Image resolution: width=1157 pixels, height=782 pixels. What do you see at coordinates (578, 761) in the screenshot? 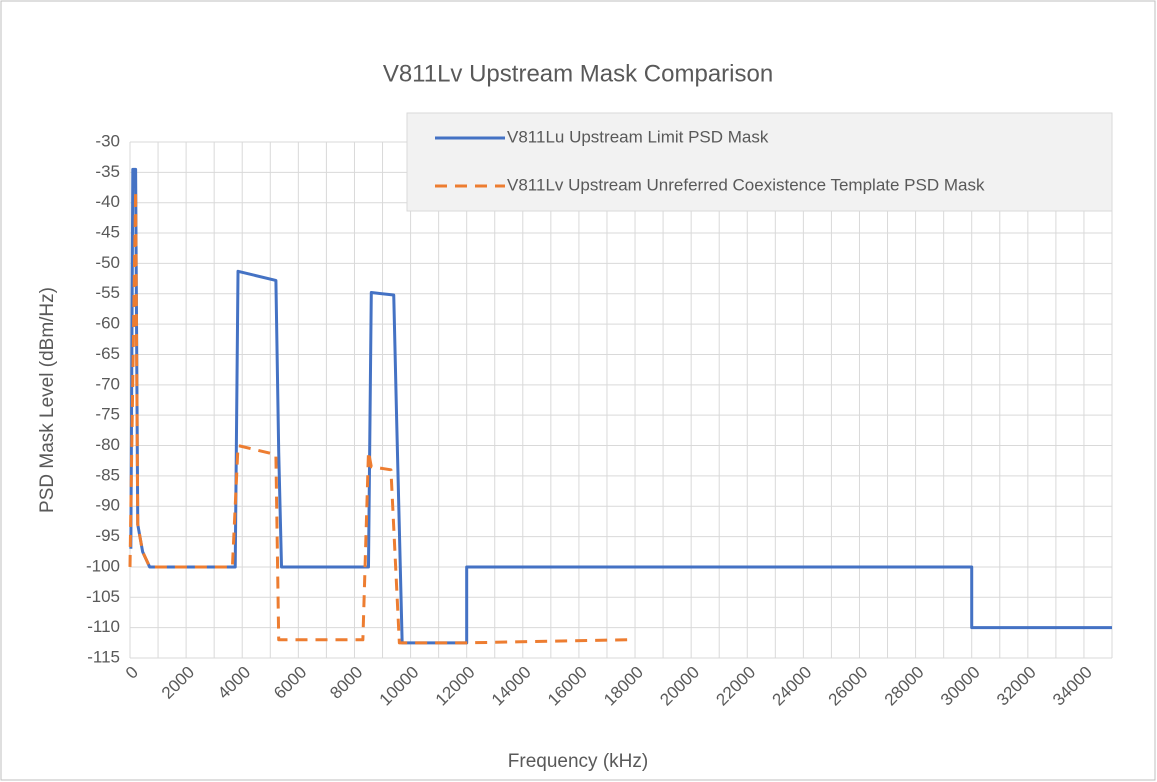
I see `x-axis-label: Frequency (kHz)` at bounding box center [578, 761].